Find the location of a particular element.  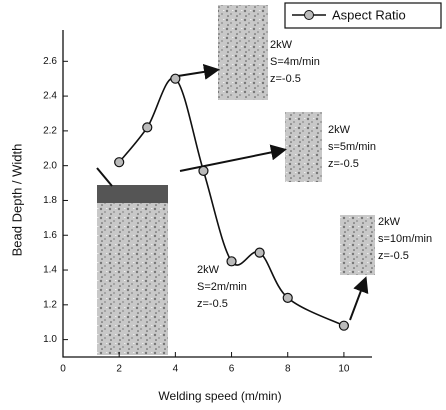

x-axis-label: Welding speed (m/min) is located at coordinates (219, 396).